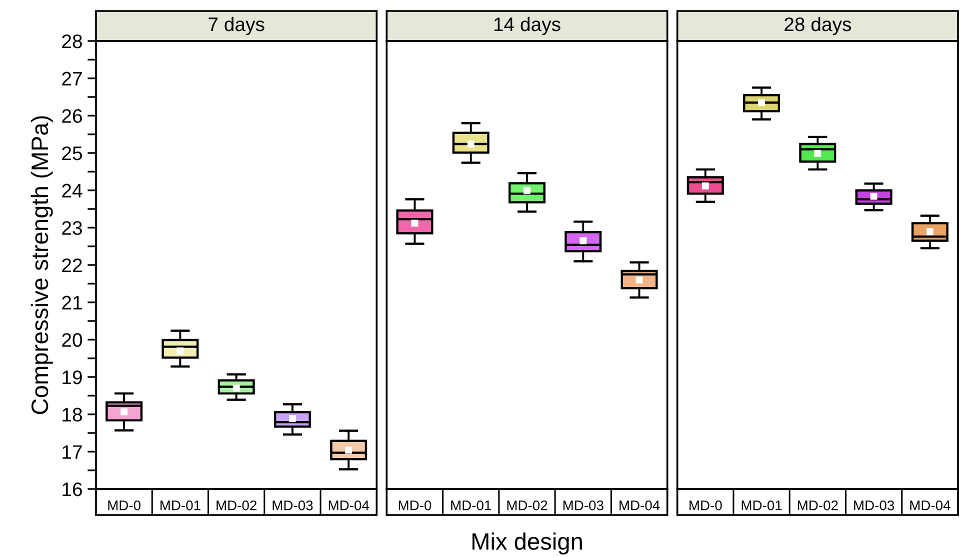  Describe the element at coordinates (72, 340) in the screenshot. I see `y-tick-label: 20` at that location.